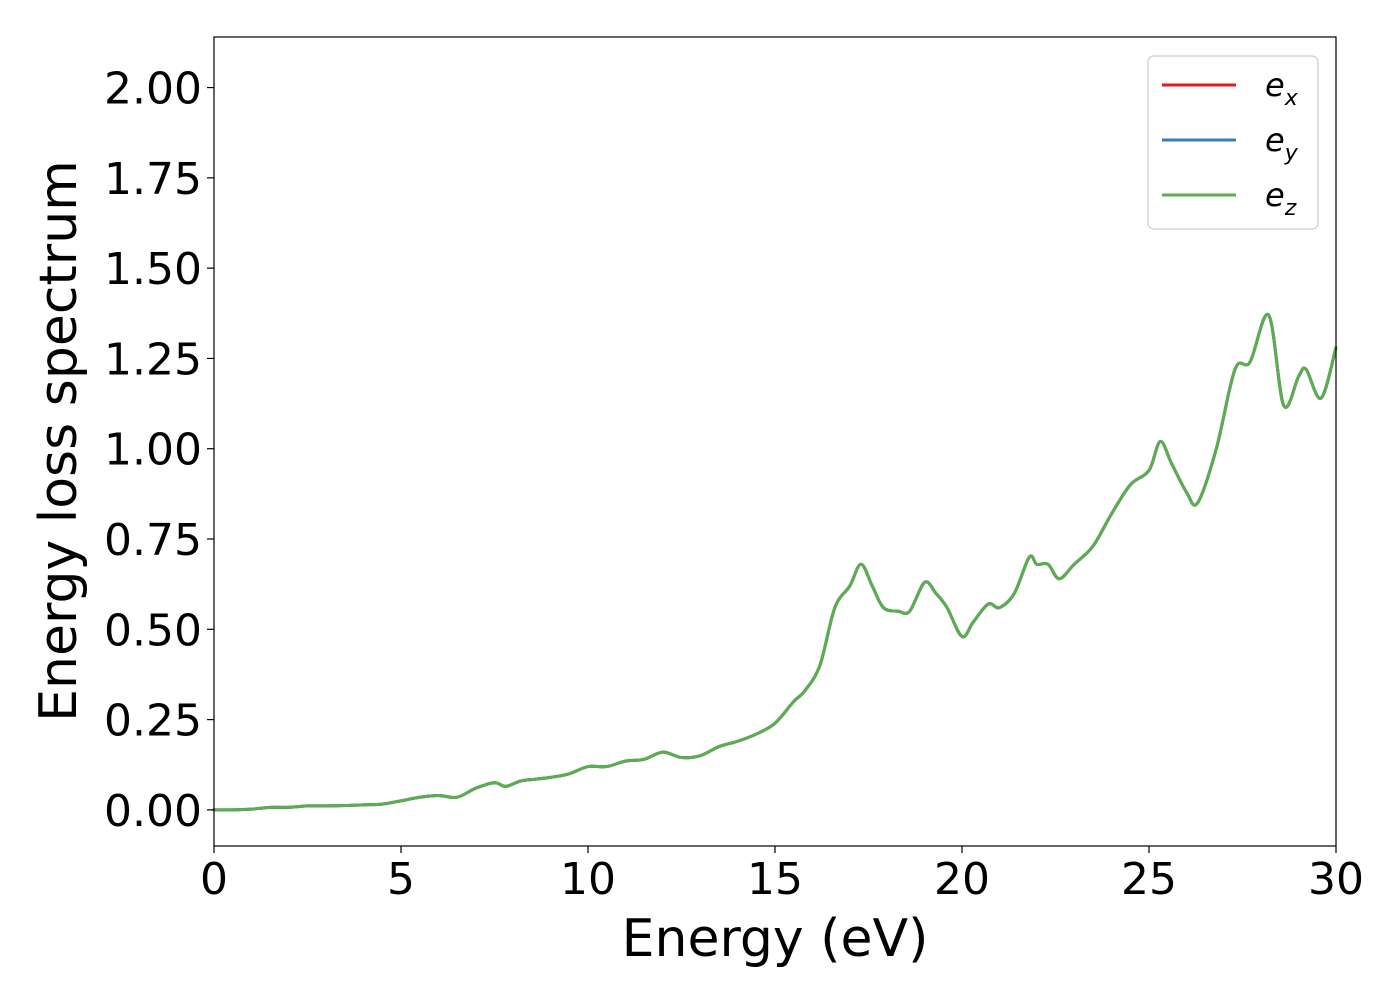  I want to click on legend-label-subscript: x, so click(1291, 98).